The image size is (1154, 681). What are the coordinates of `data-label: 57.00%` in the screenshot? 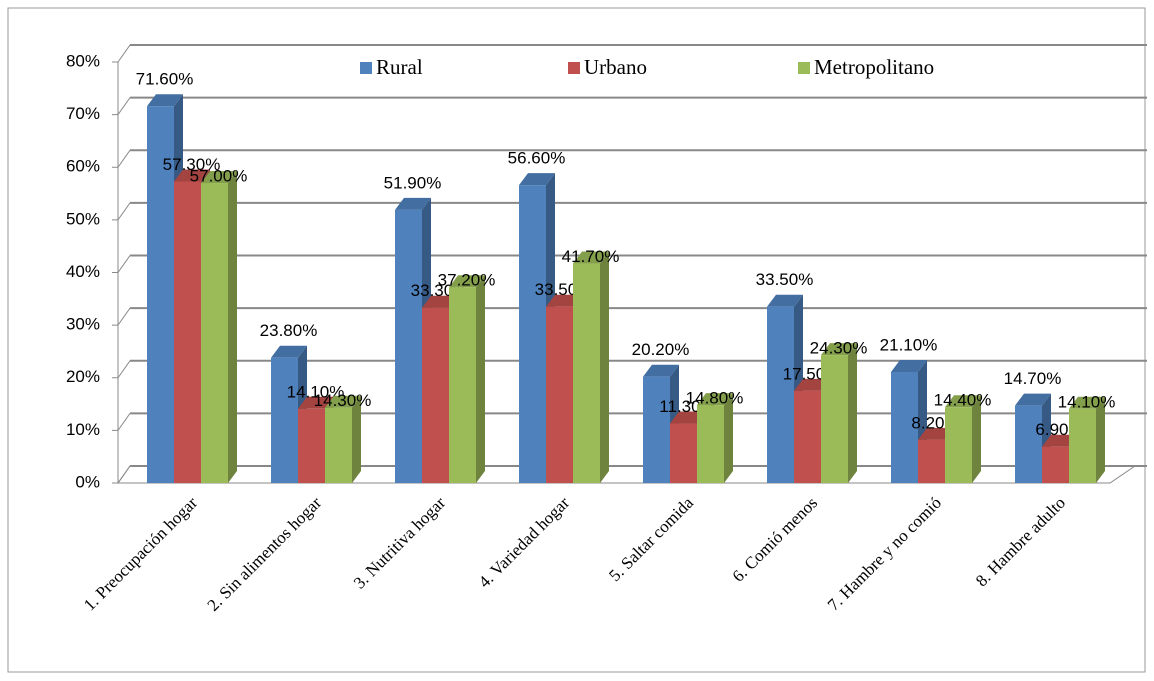 It's located at (219, 176).